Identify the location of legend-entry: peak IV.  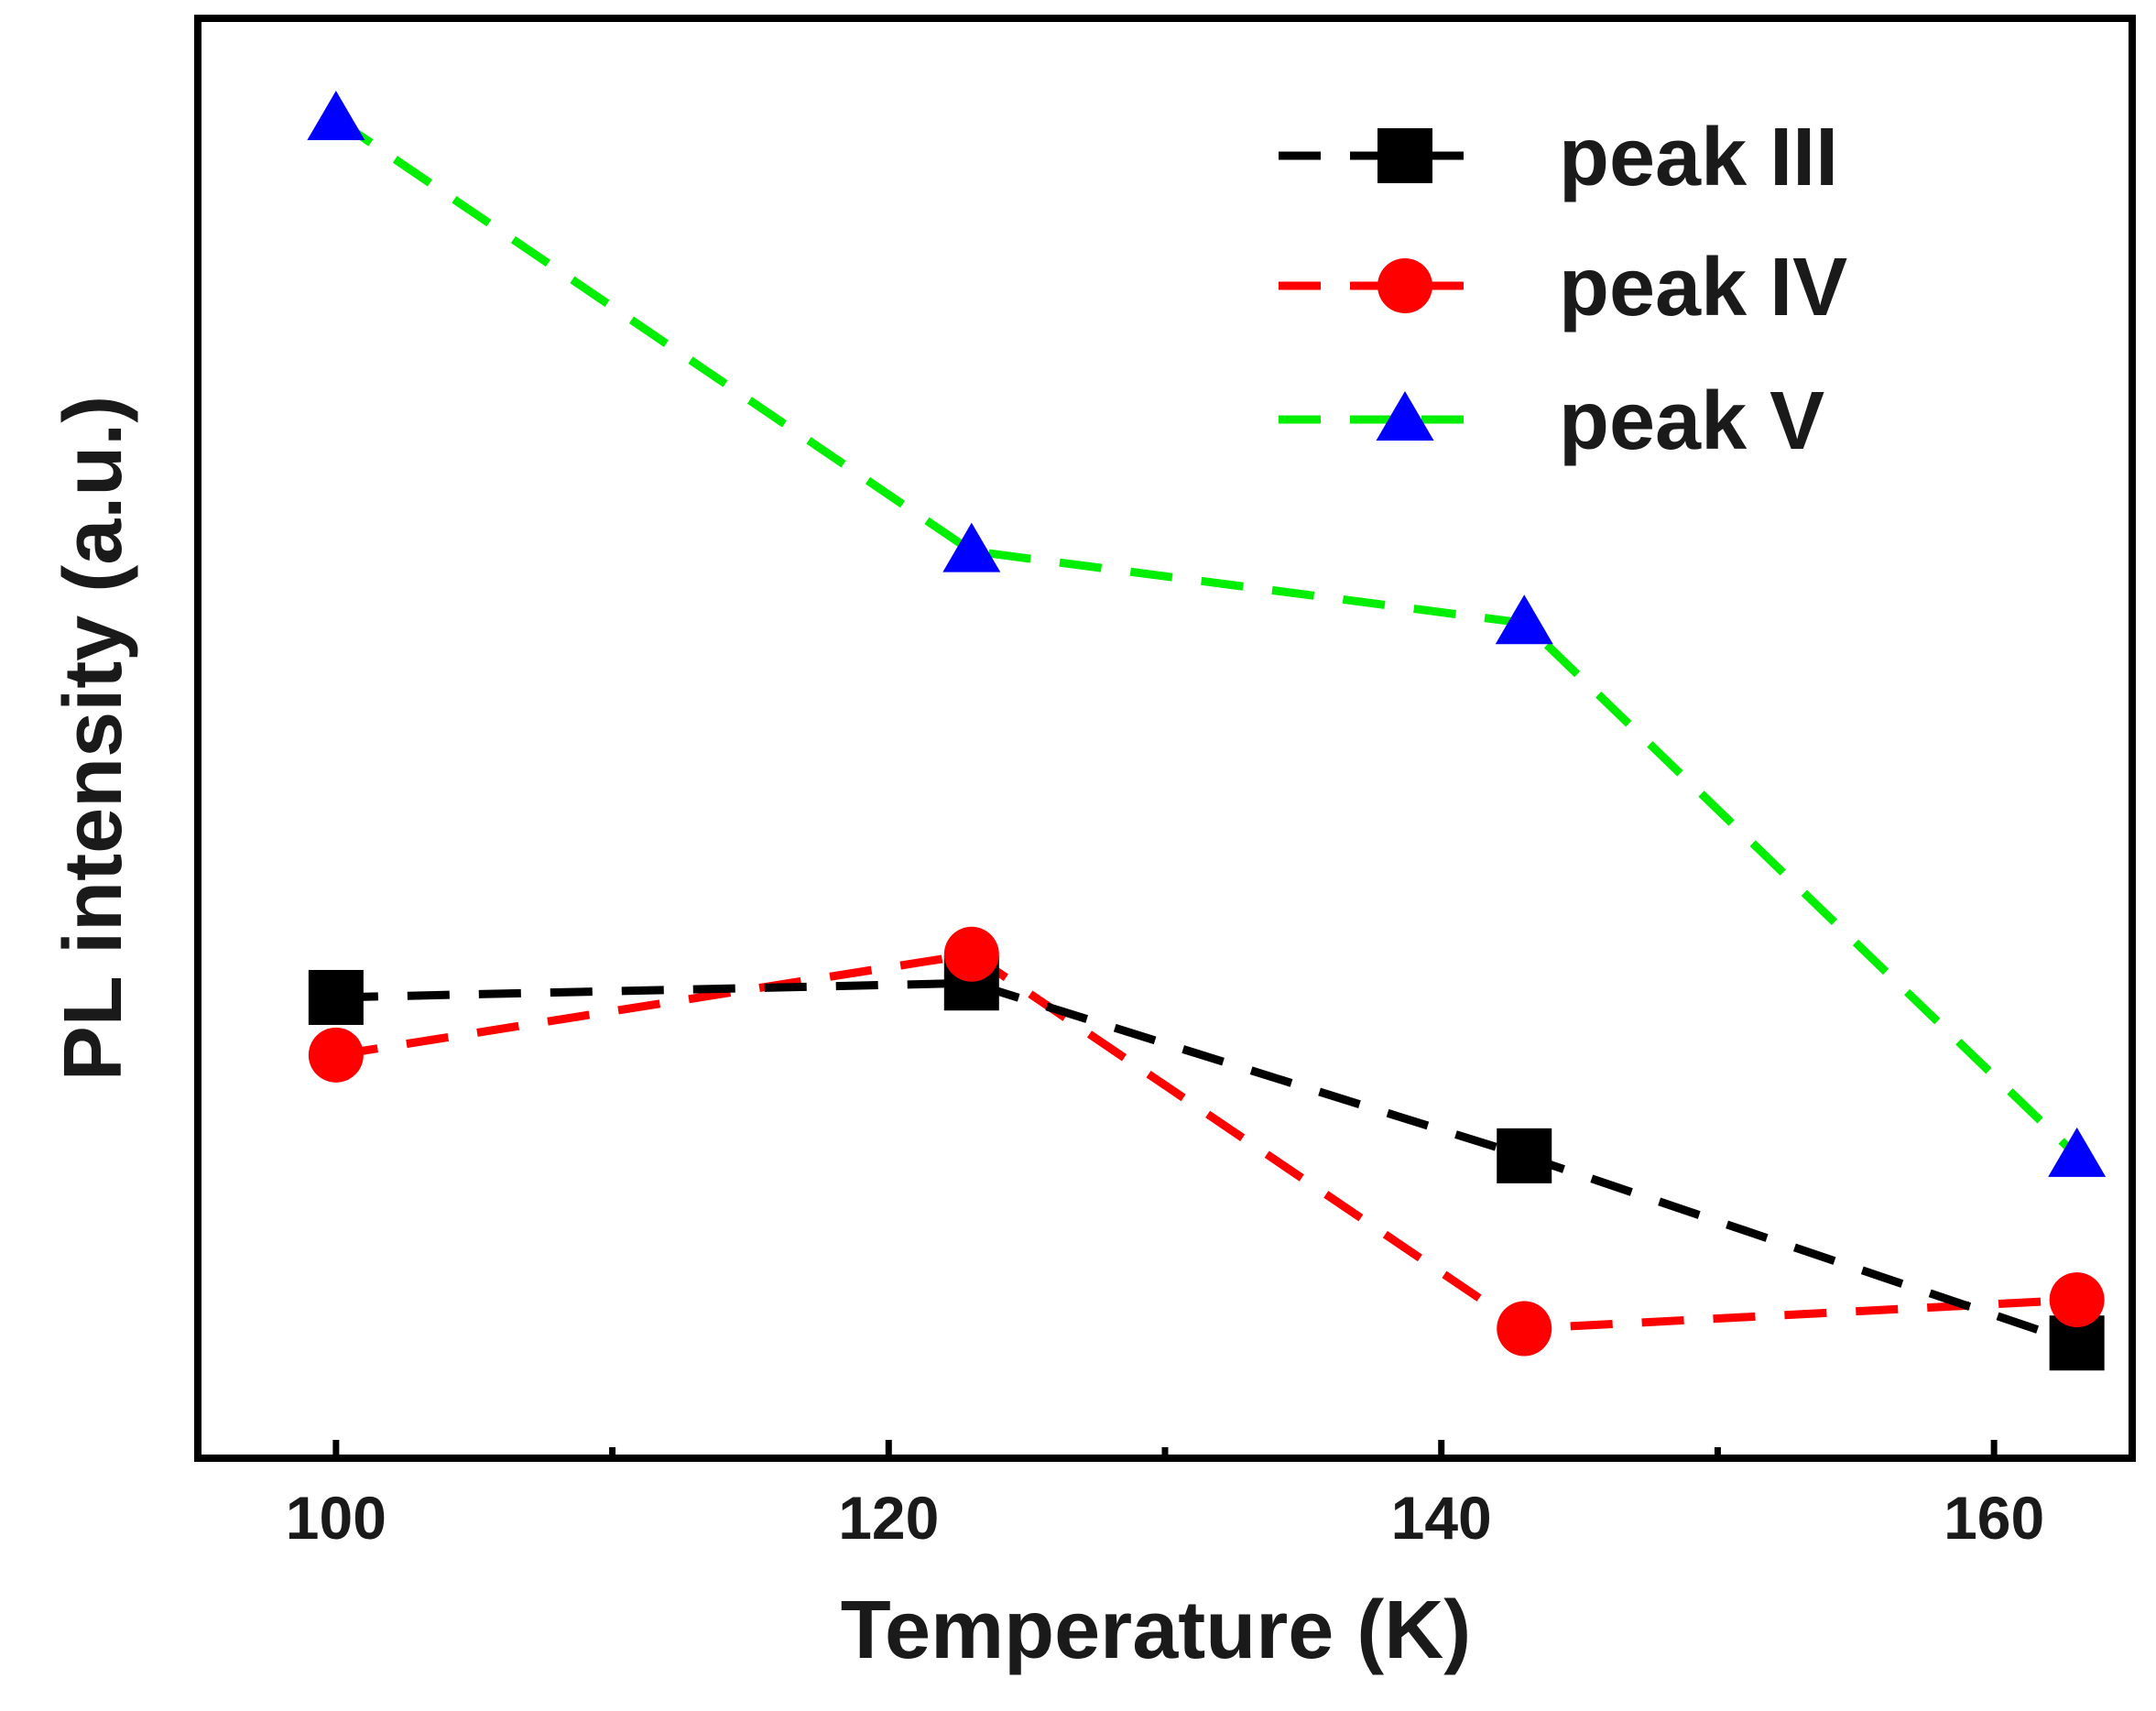
(1563, 287).